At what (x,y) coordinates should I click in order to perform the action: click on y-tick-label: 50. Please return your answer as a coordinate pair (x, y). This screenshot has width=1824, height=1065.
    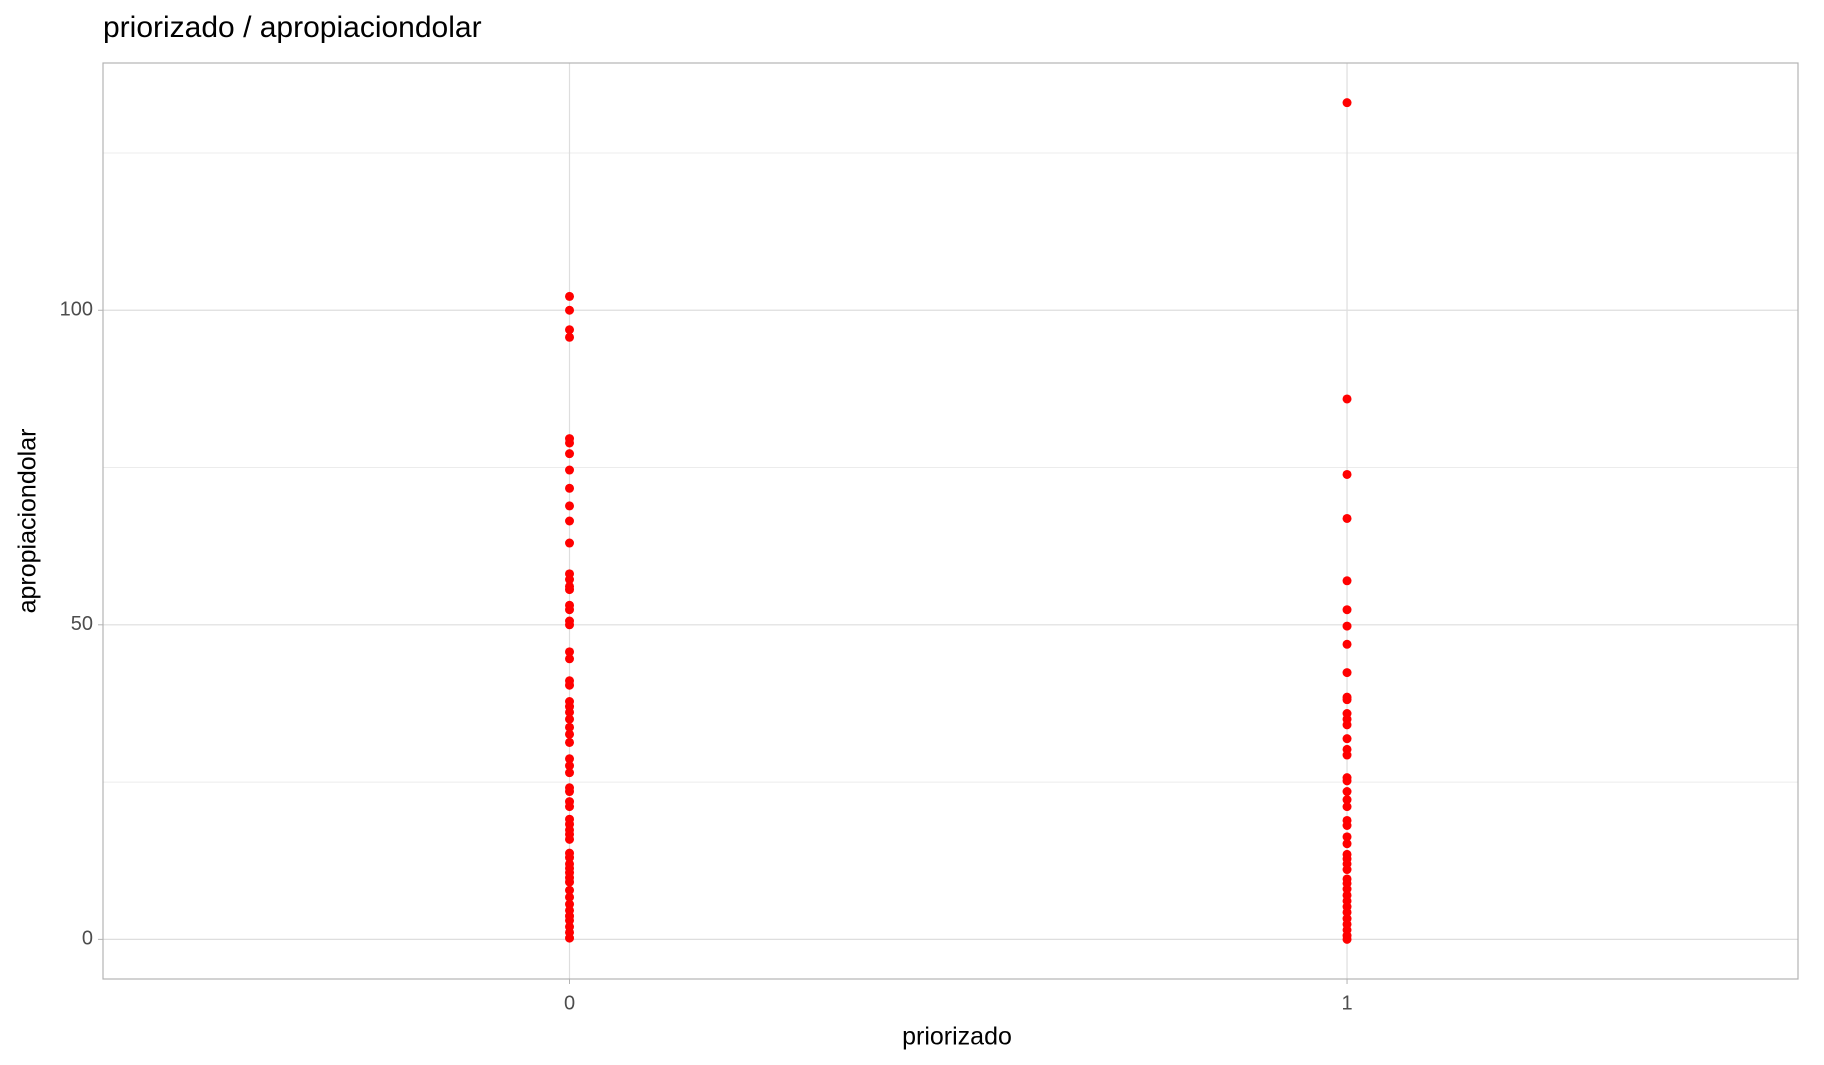
    Looking at the image, I should click on (82, 624).